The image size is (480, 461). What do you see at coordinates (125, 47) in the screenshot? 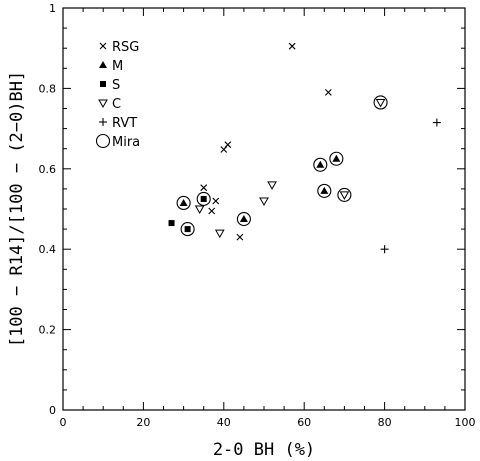
I see `legend-label: RSG` at bounding box center [125, 47].